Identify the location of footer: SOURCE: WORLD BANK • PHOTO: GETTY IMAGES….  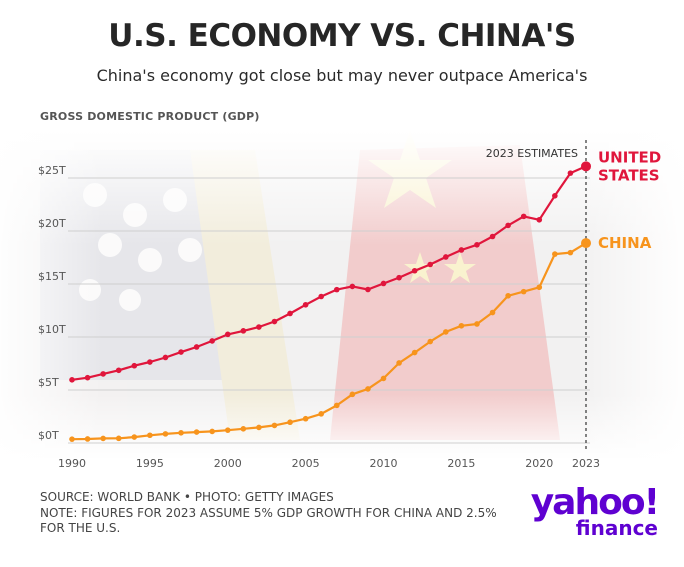
(275, 513).